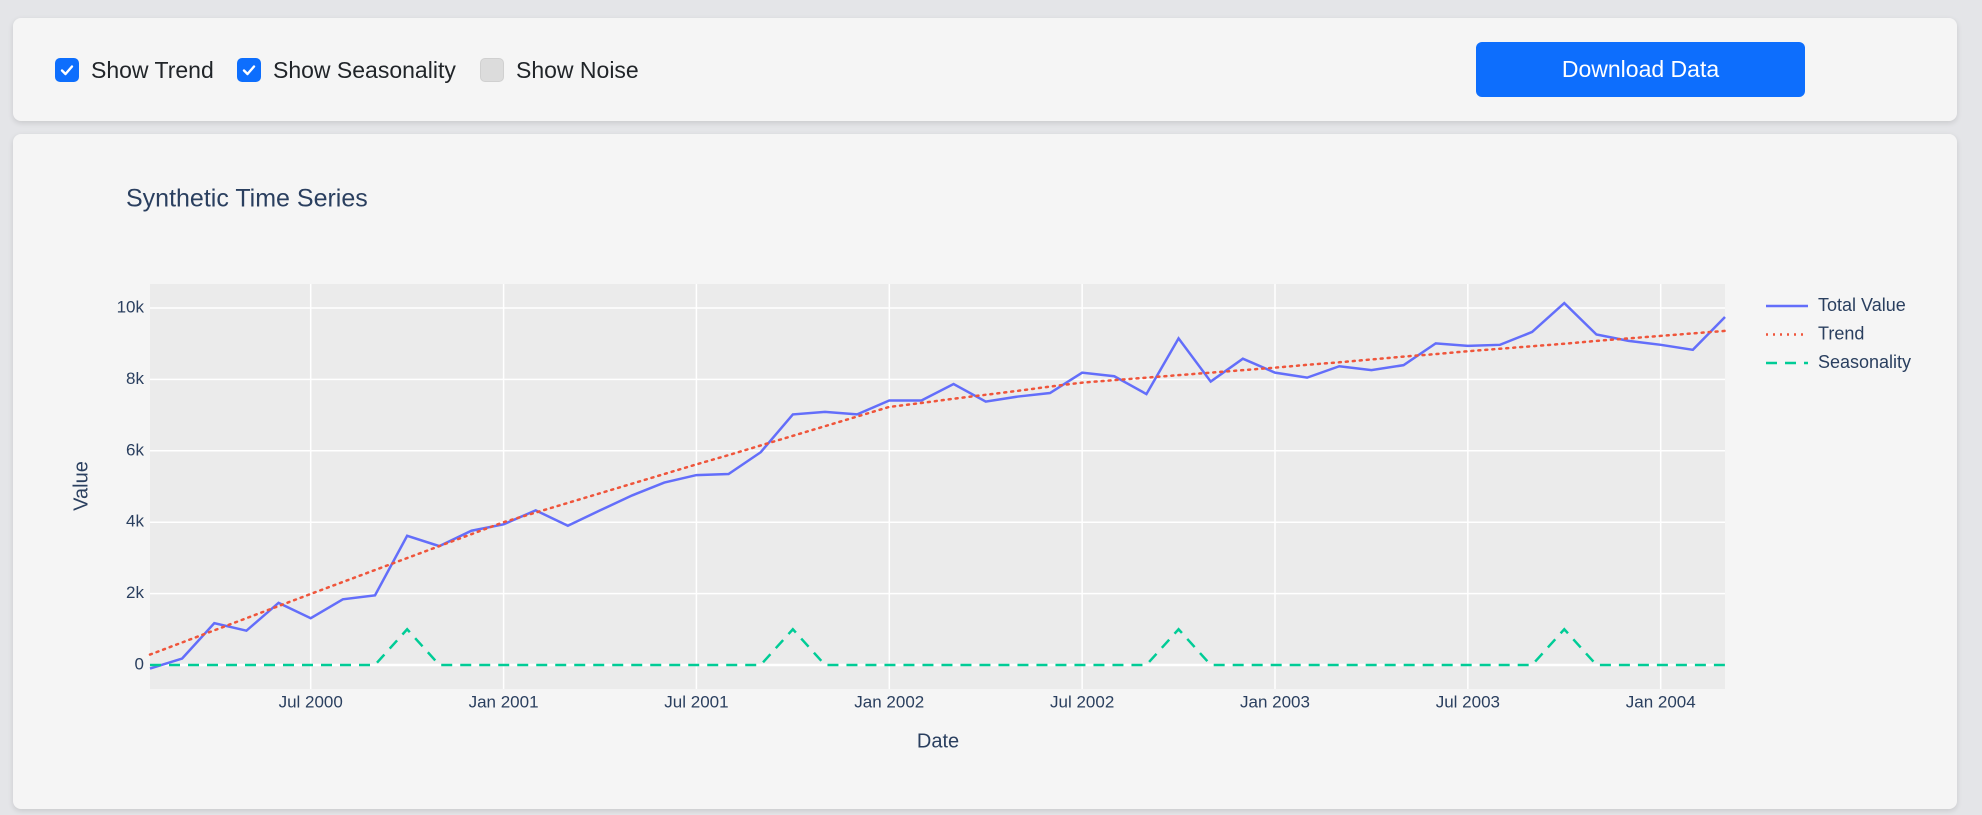 This screenshot has width=1982, height=815. What do you see at coordinates (1841, 333) in the screenshot?
I see `legend-label: Trend` at bounding box center [1841, 333].